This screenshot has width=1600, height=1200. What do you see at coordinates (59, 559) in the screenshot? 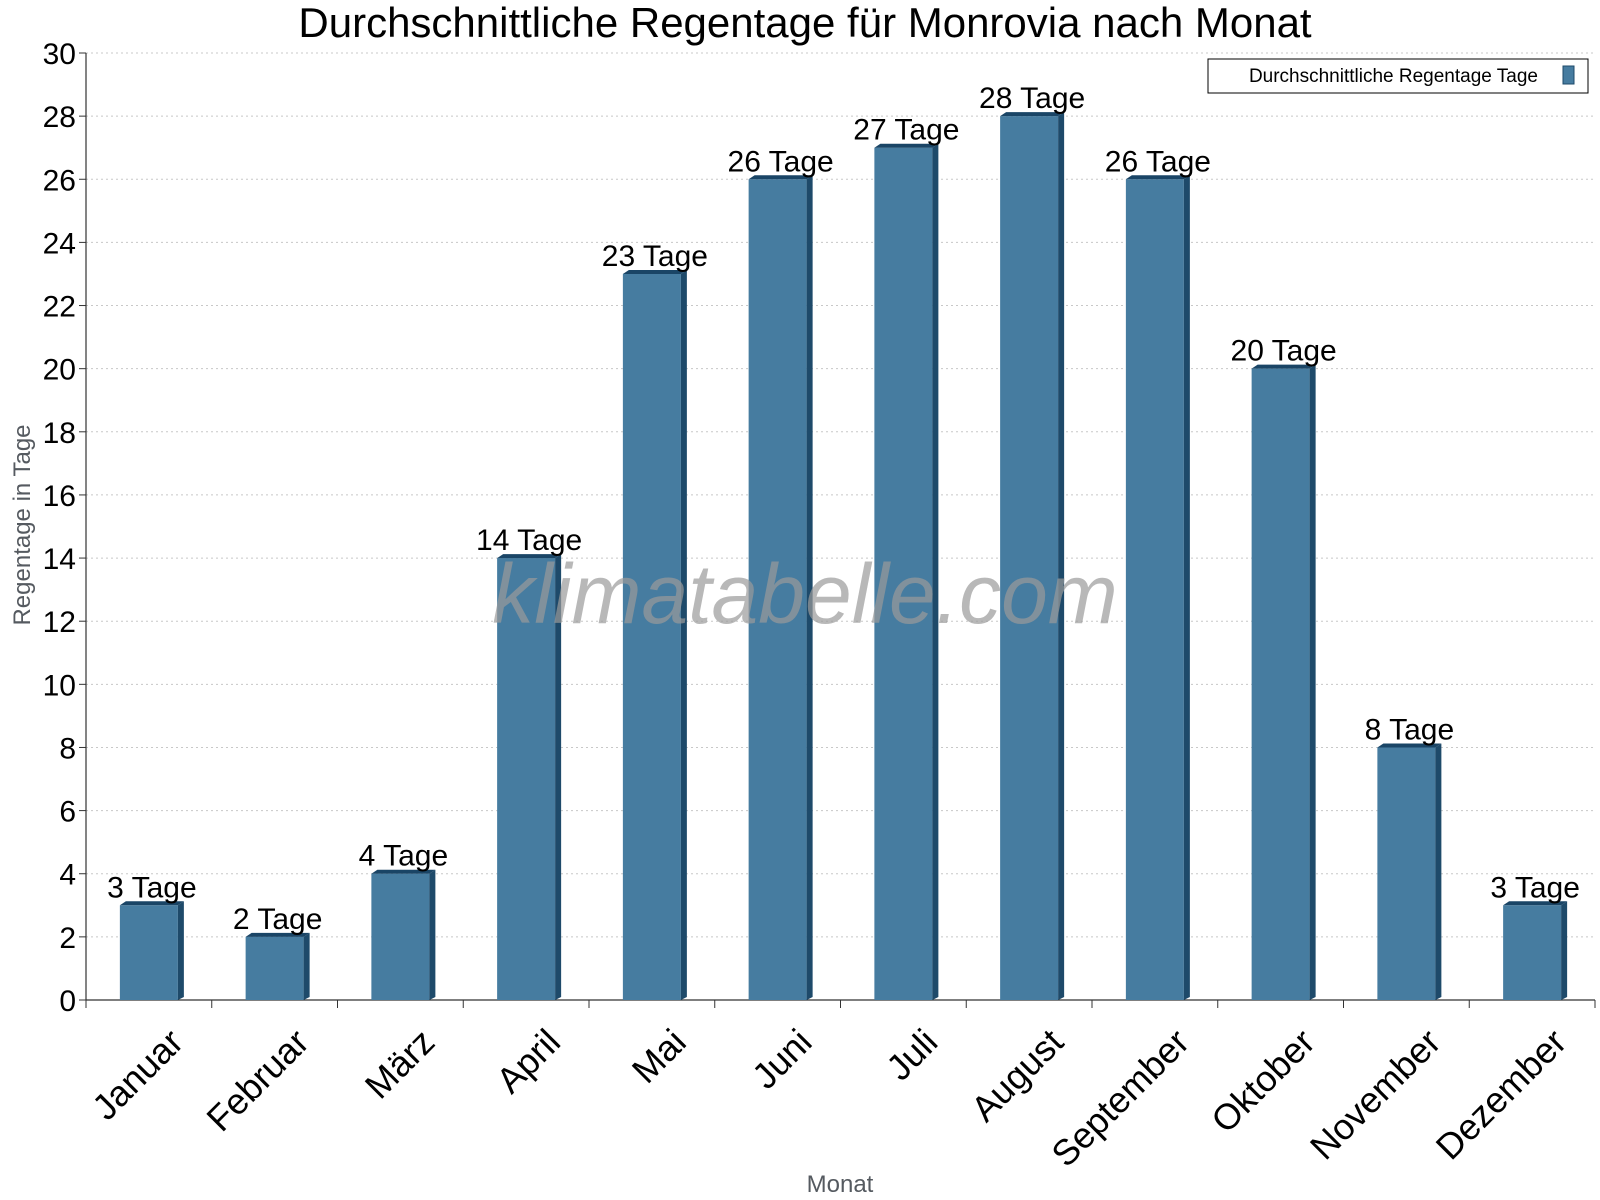
I see `y-tick-label: 14` at bounding box center [59, 559].